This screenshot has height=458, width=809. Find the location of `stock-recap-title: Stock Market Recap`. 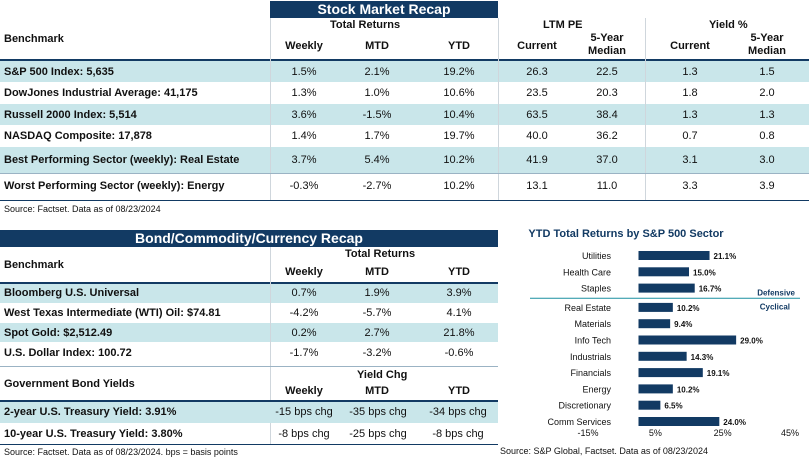

stock-recap-title: Stock Market Recap is located at coordinates (384, 9).